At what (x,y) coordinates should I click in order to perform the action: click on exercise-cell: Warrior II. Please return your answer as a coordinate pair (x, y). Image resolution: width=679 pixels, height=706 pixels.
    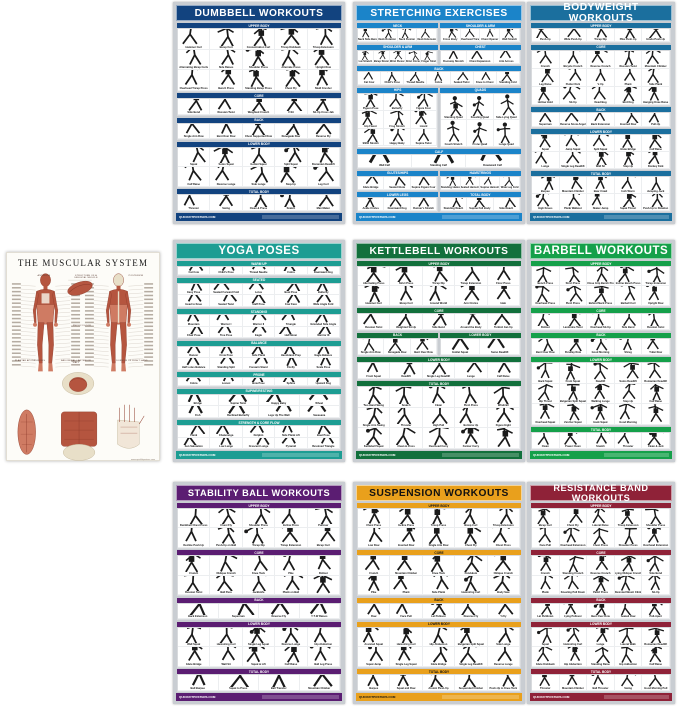
    Looking at the image, I should click on (259, 321).